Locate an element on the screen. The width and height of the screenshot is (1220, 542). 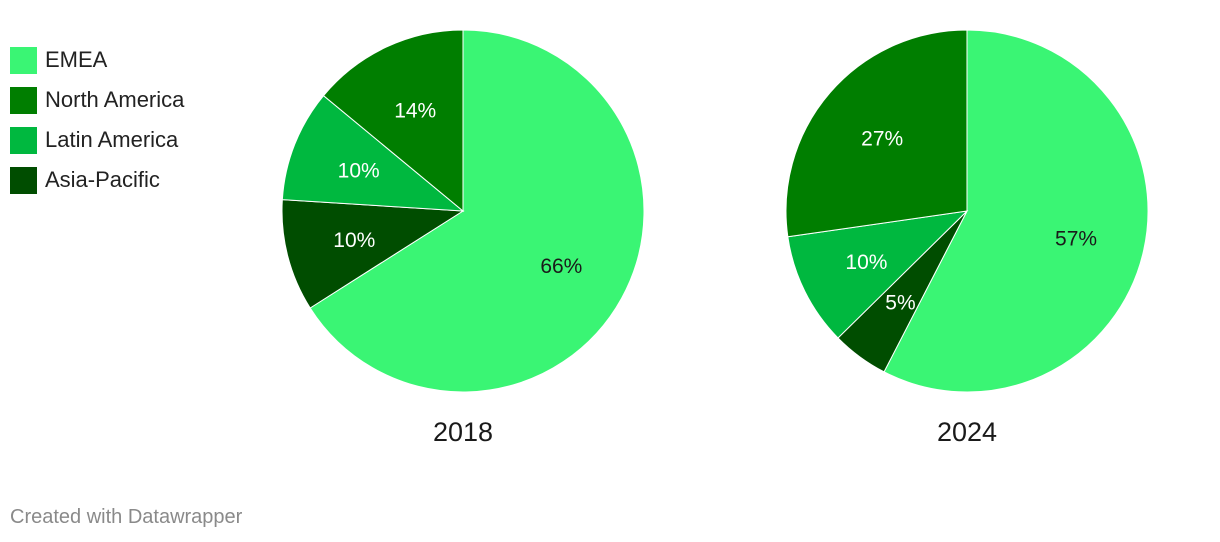
legend-label: Latin America is located at coordinates (112, 139).